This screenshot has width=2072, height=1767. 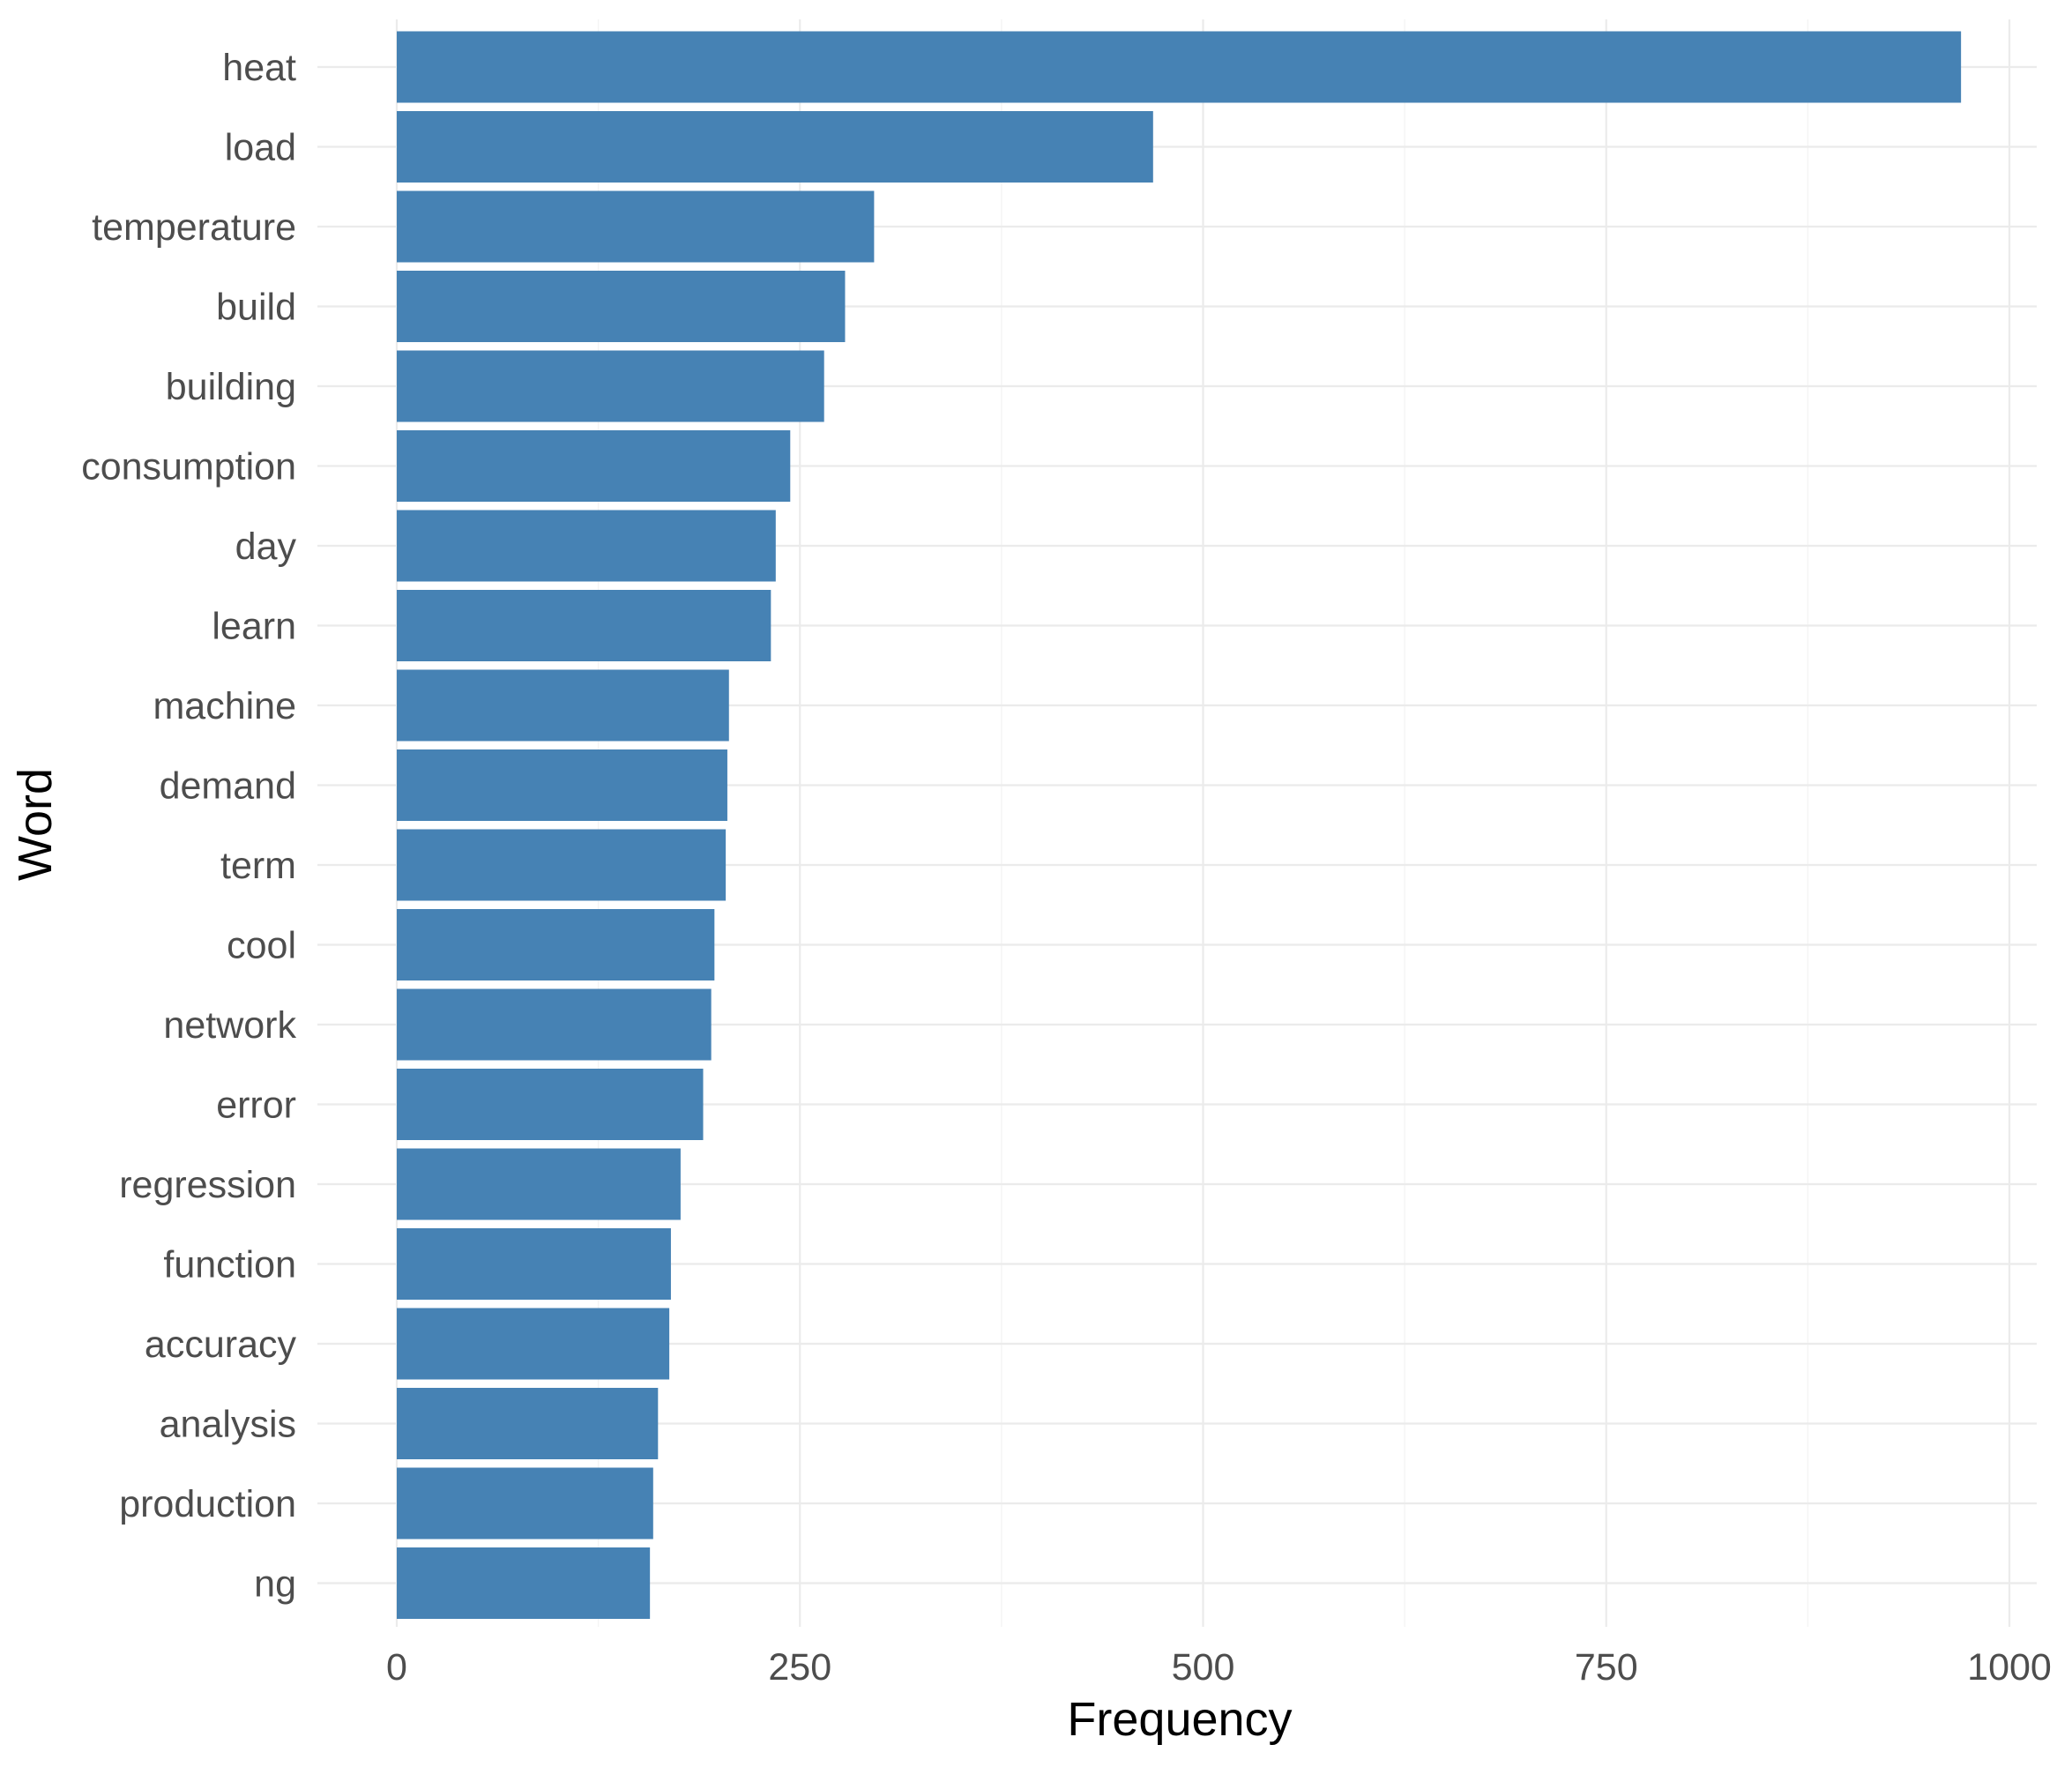 What do you see at coordinates (539, 1184) in the screenshot?
I see `bar-regression` at bounding box center [539, 1184].